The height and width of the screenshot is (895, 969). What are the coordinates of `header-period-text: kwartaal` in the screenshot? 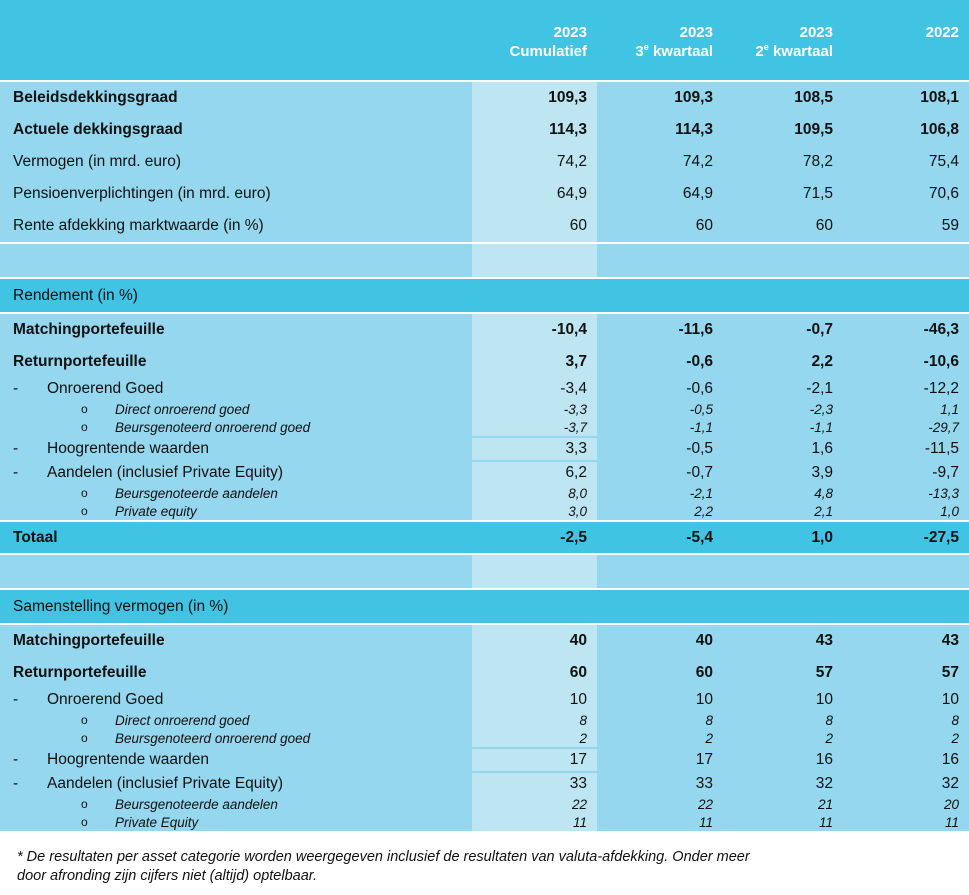 It's located at (800, 51).